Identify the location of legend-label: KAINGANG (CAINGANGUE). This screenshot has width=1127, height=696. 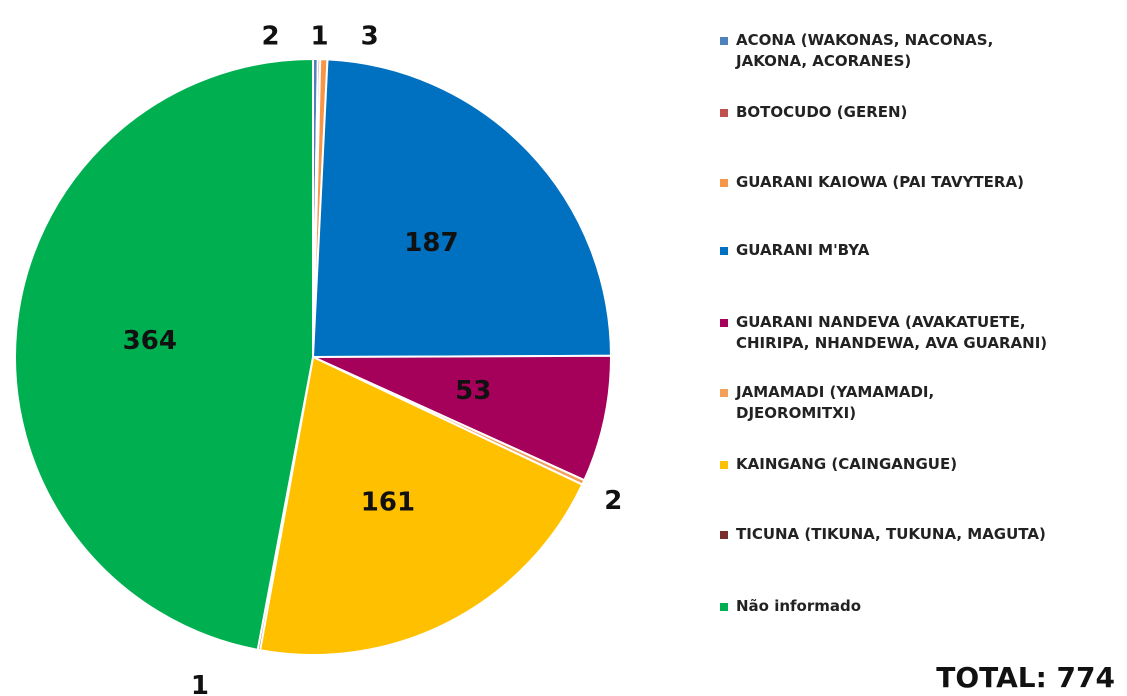
(847, 464).